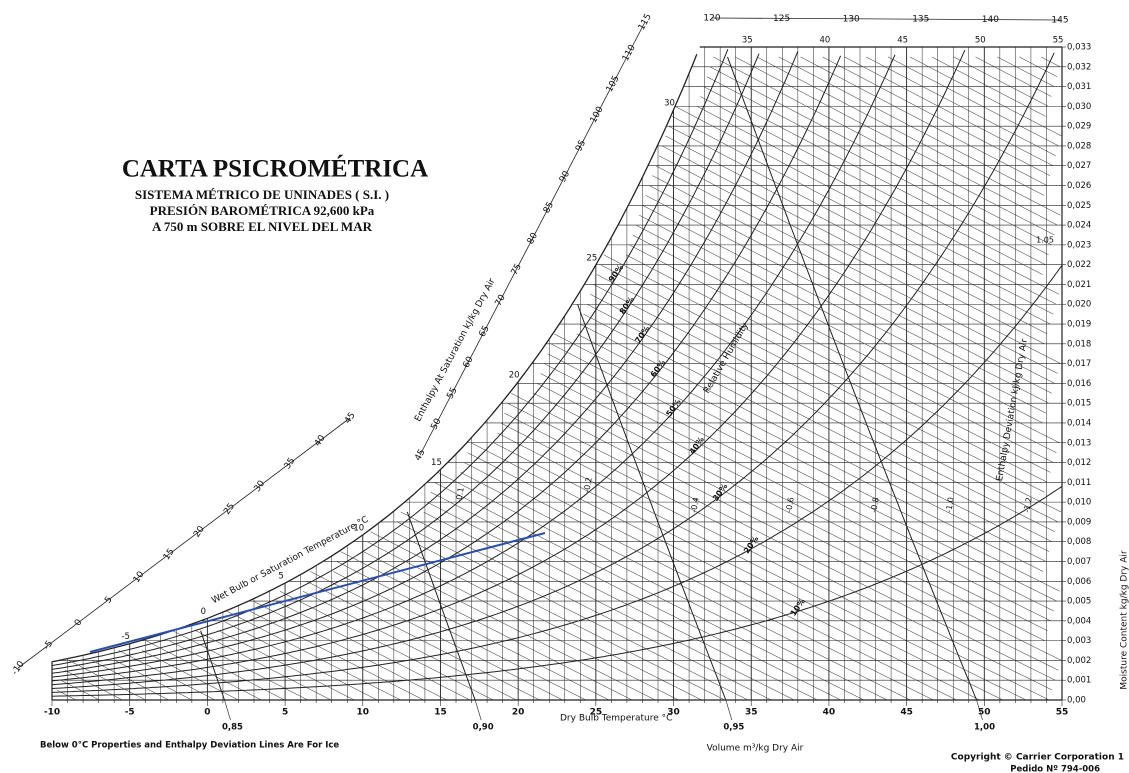  What do you see at coordinates (436, 463) in the screenshot?
I see `wet-bulb-label: 15` at bounding box center [436, 463].